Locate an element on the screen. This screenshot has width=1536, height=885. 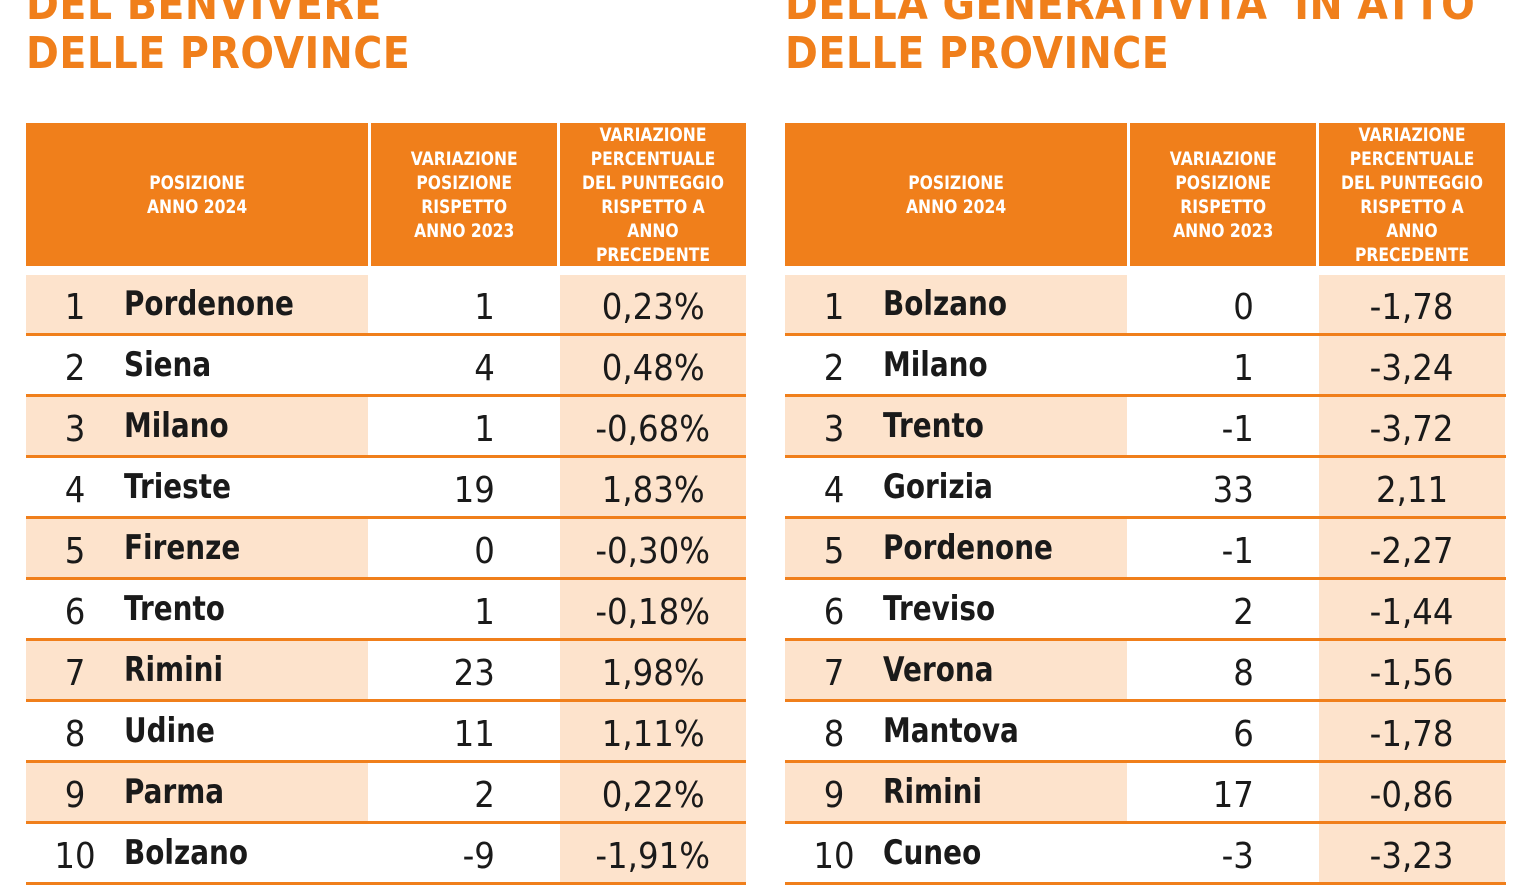
table-row: 8 Mantova 6 -1,78 is located at coordinates (1145, 732).